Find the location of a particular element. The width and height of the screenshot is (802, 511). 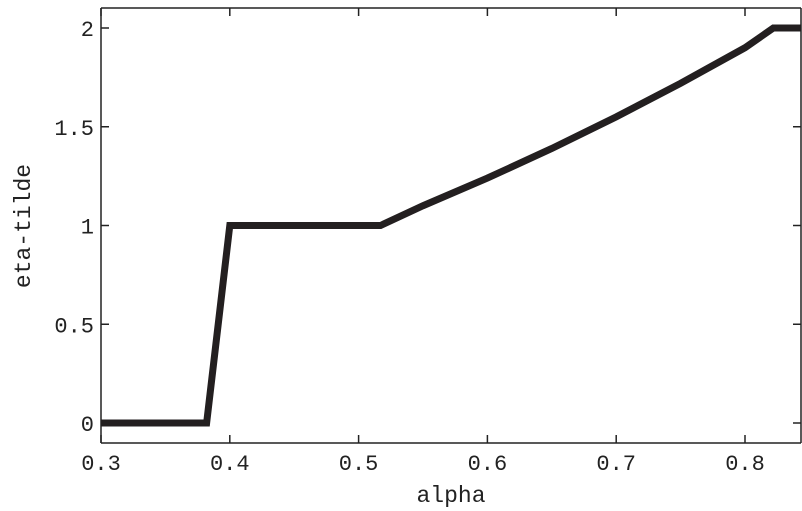

x-tick-label: 0.8 is located at coordinates (745, 464).